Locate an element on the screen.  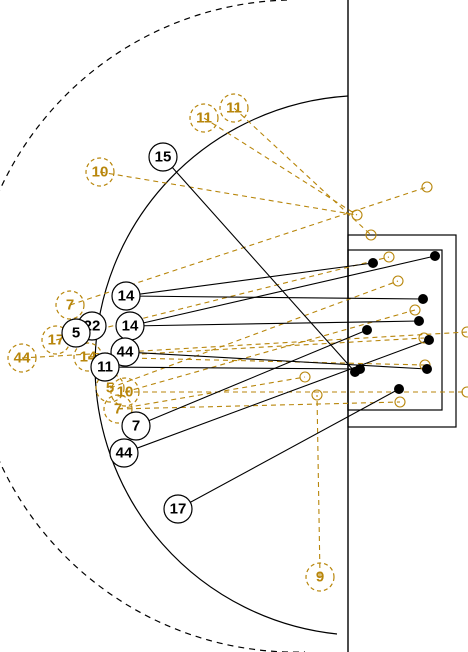
solid-pass-ends is located at coordinates (395, 322).